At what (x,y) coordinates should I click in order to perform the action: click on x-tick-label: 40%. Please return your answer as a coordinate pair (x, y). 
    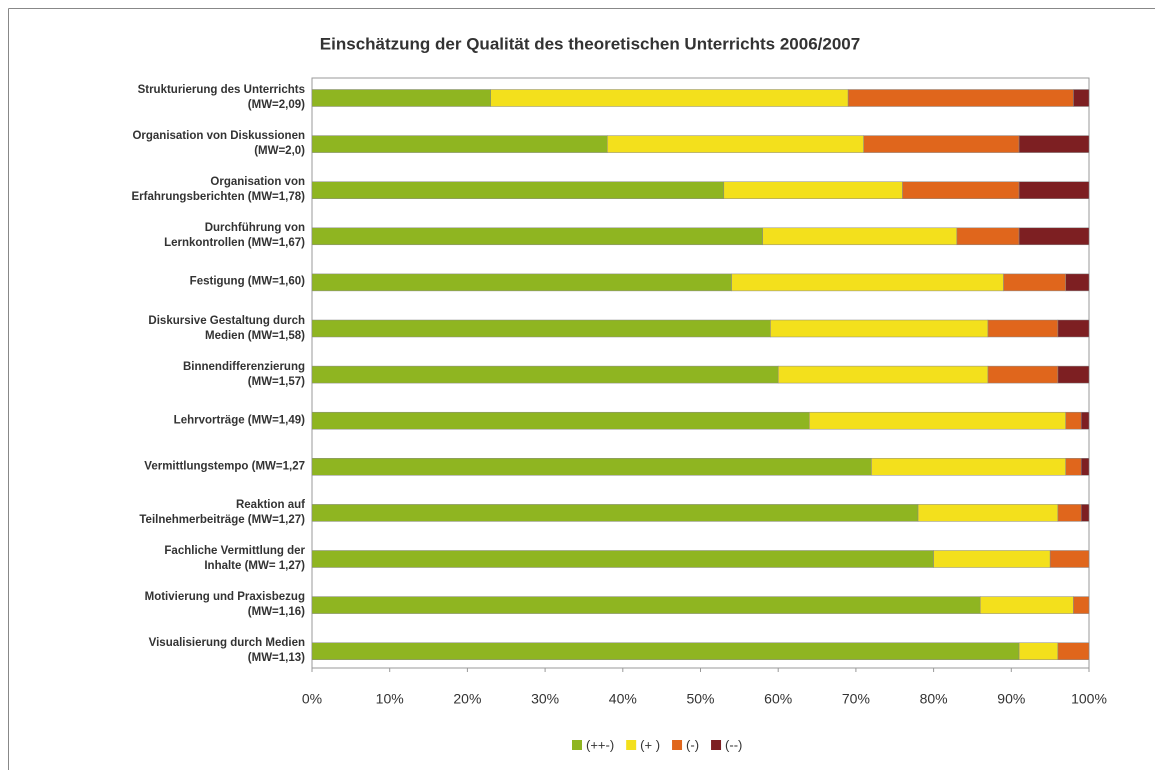
    Looking at the image, I should click on (623, 699).